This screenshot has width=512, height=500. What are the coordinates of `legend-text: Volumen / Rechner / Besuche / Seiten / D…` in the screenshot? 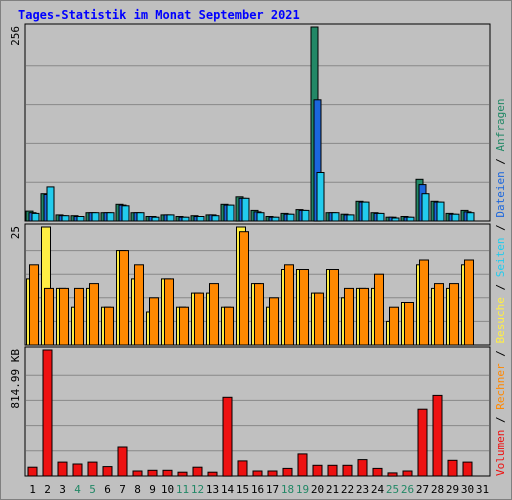 It's located at (500, 287).